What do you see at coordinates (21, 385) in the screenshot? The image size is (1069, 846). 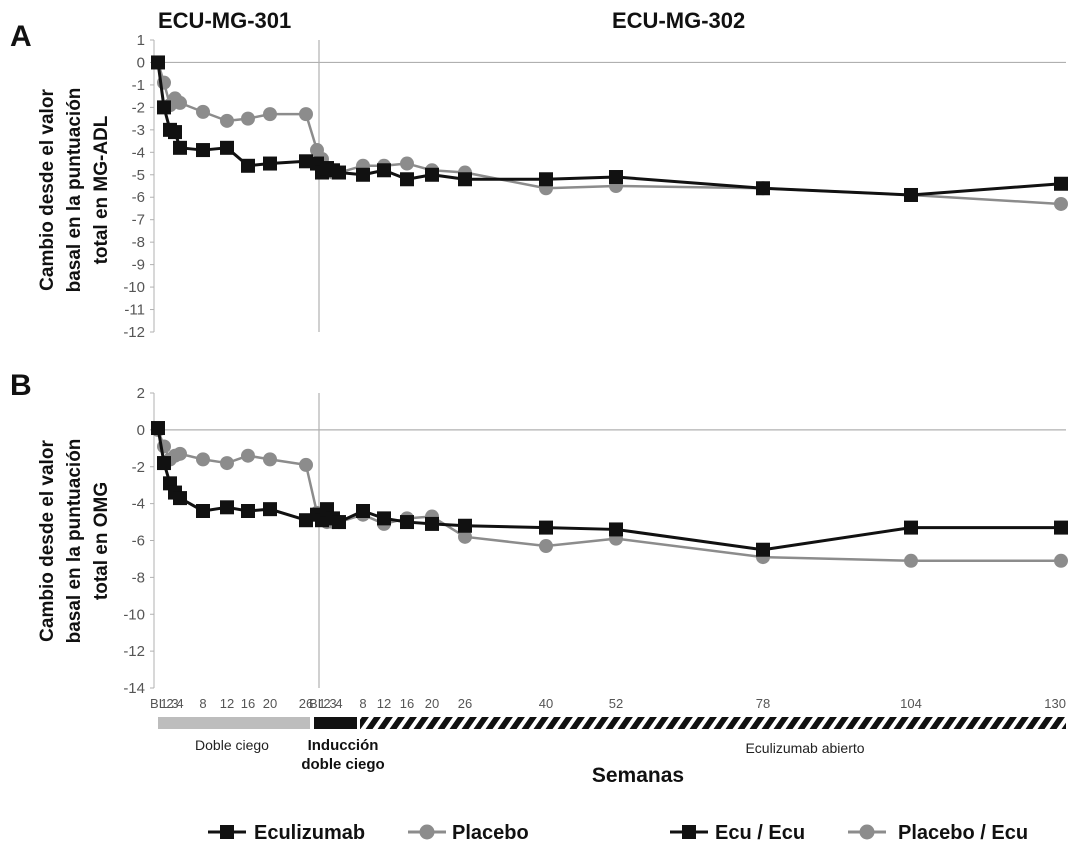 I see `panel-letter-b: B` at bounding box center [21, 385].